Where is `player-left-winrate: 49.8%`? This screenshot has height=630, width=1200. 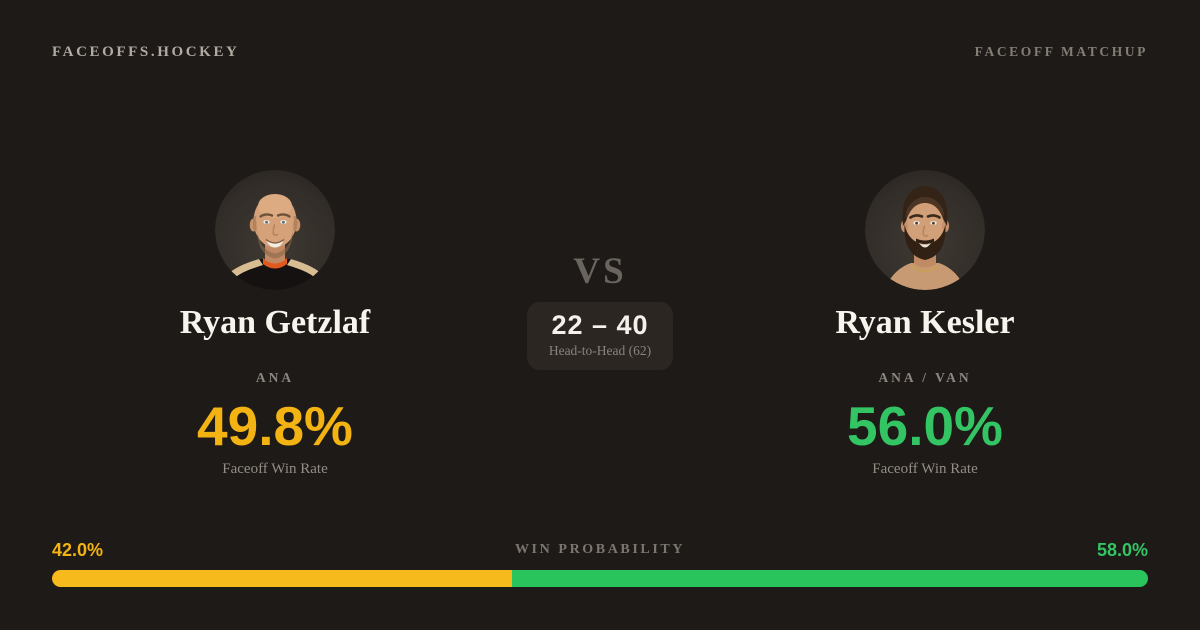
player-left-winrate: 49.8% is located at coordinates (275, 426).